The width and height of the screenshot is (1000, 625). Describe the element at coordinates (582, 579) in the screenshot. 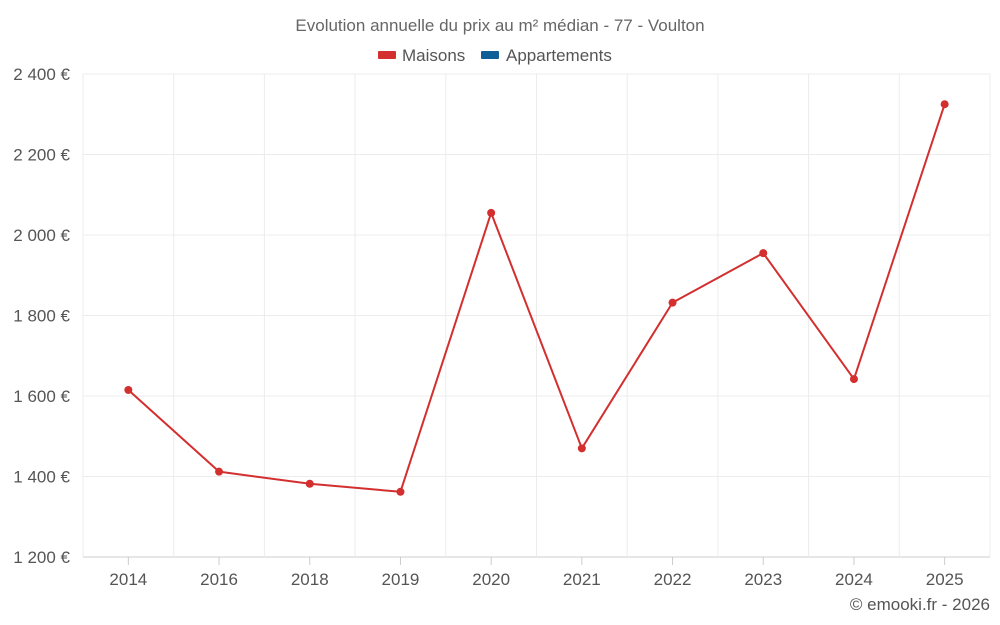

I see `x-tick-label: 2021` at that location.